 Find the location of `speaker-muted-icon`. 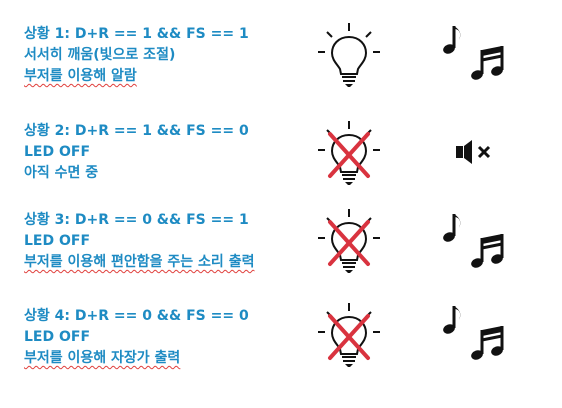

speaker-muted-icon is located at coordinates (473, 152).